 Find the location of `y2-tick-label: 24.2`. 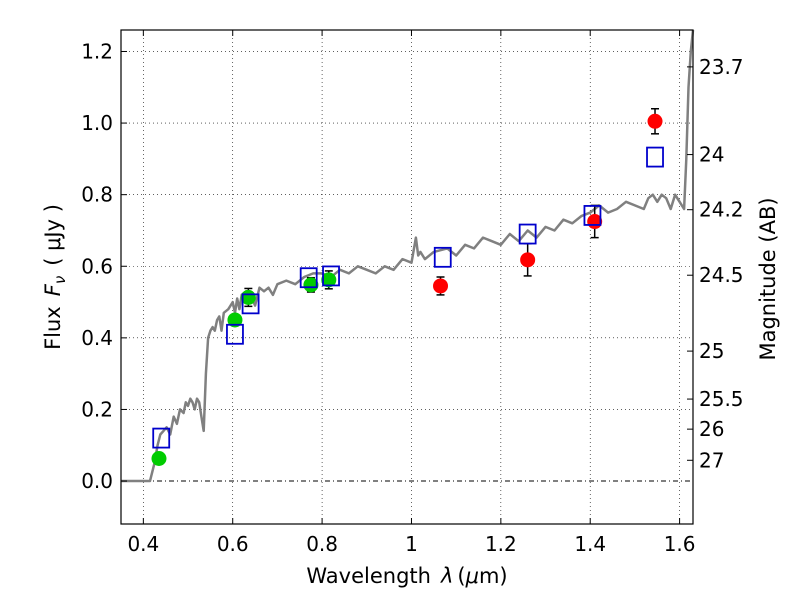

y2-tick-label: 24.2 is located at coordinates (721, 210).